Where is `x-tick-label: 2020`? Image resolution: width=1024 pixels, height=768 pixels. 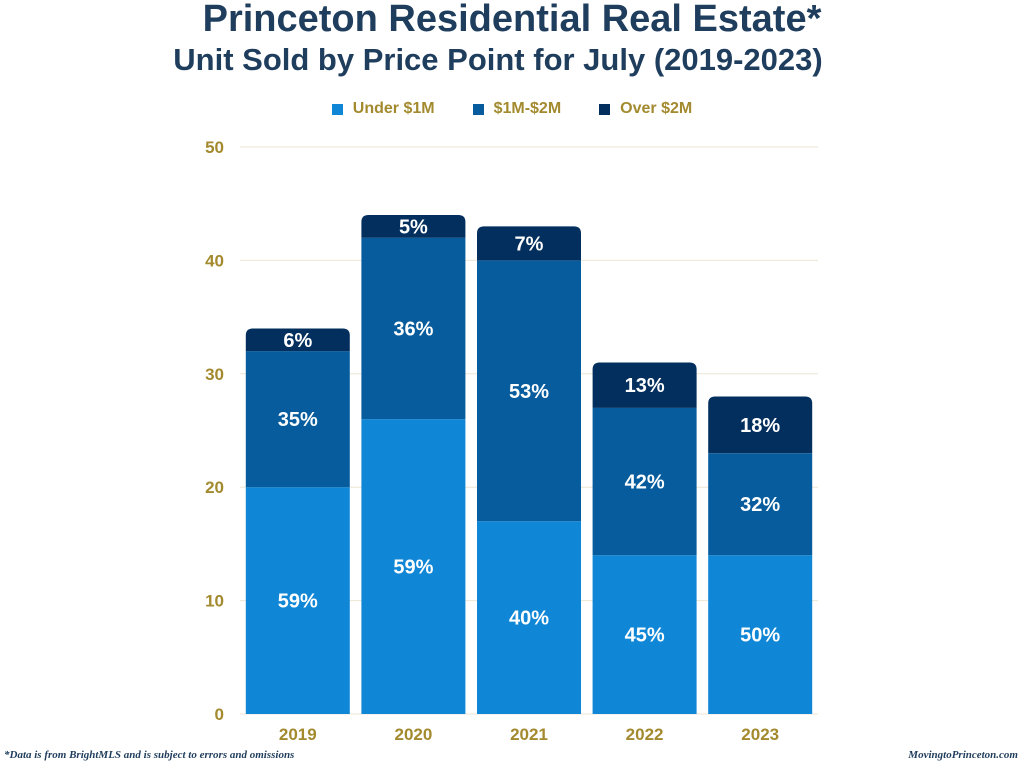 x-tick-label: 2020 is located at coordinates (413, 734).